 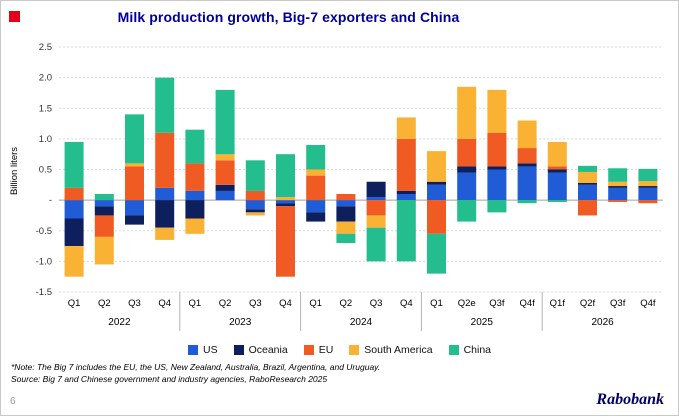 I want to click on legend-swatch-us, so click(x=192, y=350).